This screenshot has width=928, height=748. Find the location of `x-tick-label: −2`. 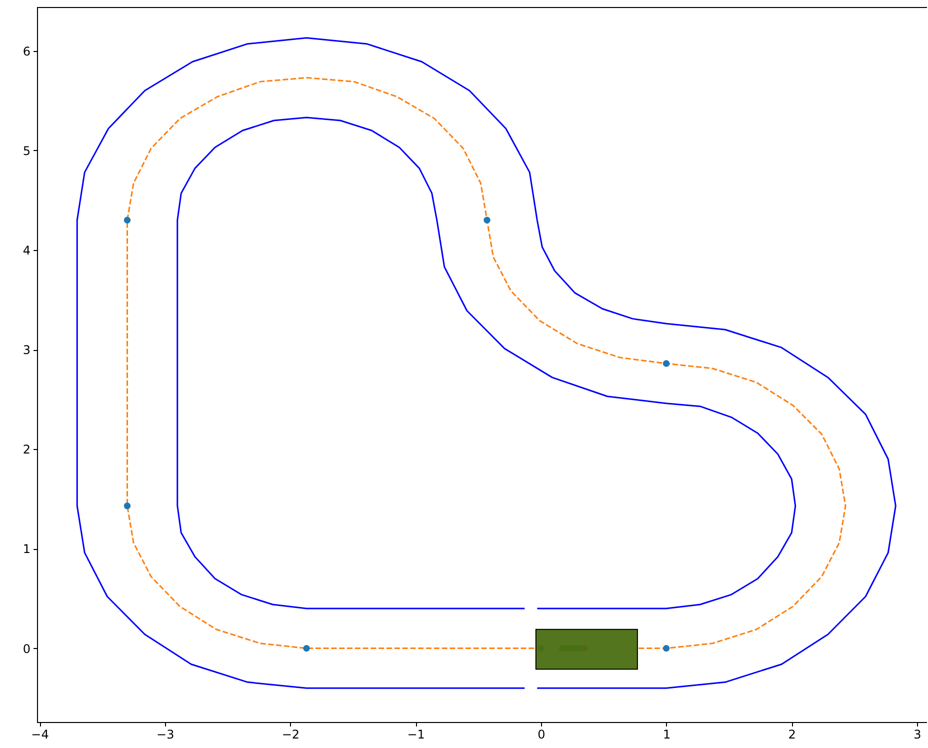

x-tick-label: −2 is located at coordinates (291, 735).